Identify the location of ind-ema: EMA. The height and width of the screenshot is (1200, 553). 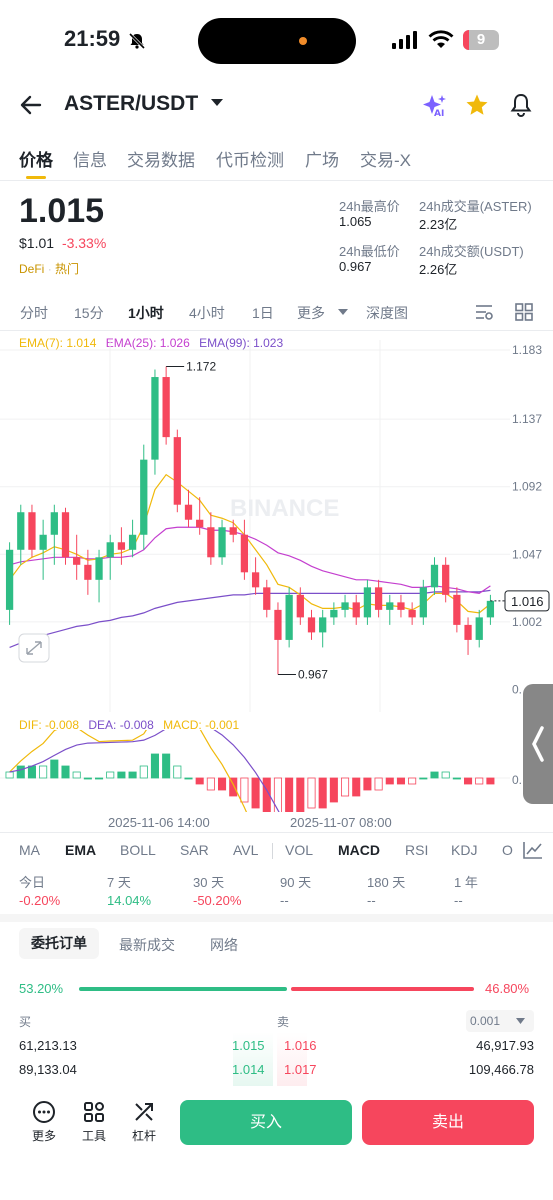
(81, 850).